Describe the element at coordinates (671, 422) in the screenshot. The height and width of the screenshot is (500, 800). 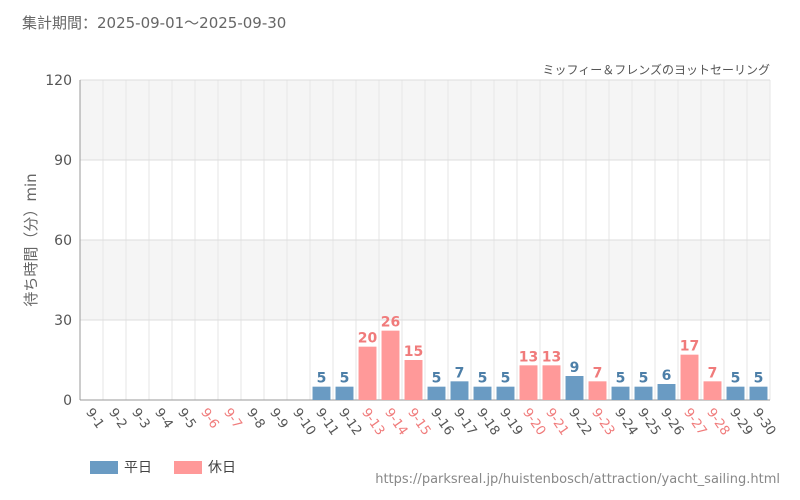
I see `x-tick-label-9-26: 9-26` at that location.